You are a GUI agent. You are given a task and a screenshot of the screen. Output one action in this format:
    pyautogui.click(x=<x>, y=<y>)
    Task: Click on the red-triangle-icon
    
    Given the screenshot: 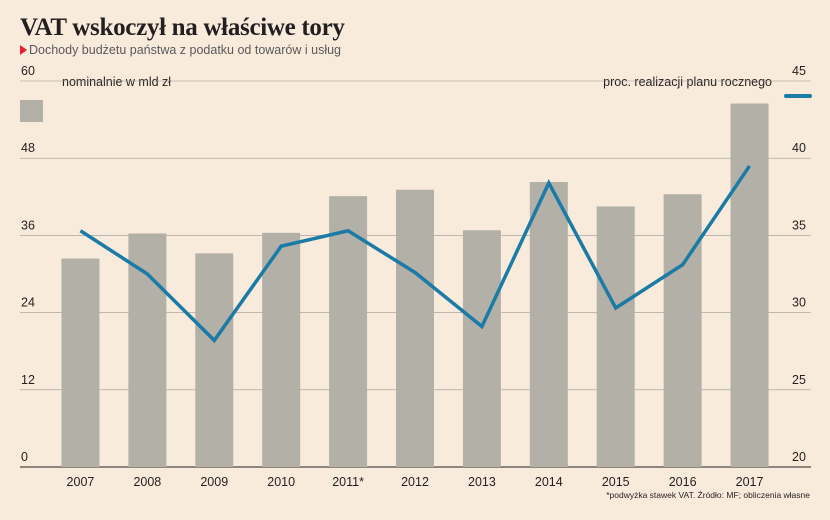 What is the action you would take?
    pyautogui.click(x=23, y=50)
    